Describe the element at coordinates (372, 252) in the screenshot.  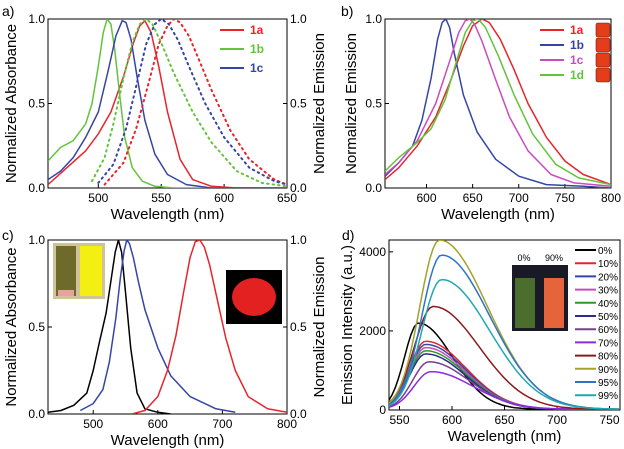
I see `y-tick-label: 4000` at that location.